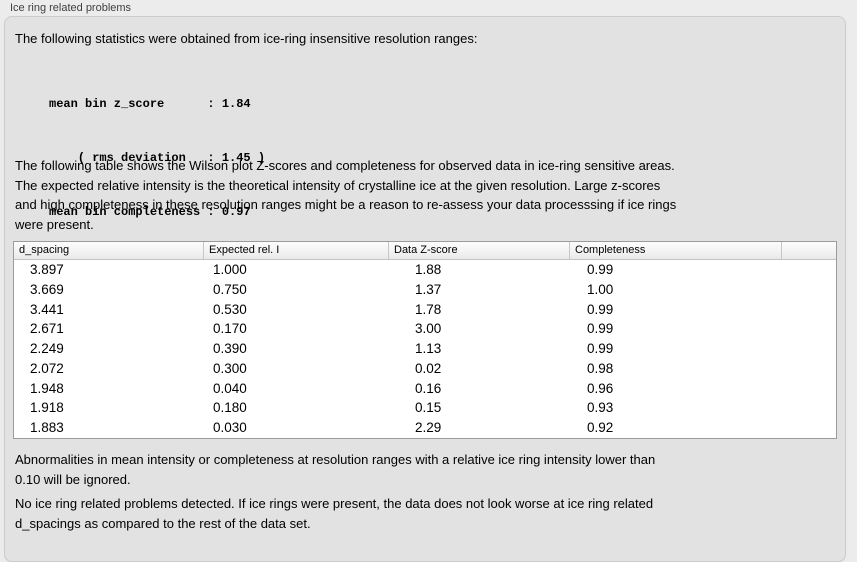 The image size is (857, 562). Describe the element at coordinates (47, 289) in the screenshot. I see `cell-d-spacing: 3.669` at that location.